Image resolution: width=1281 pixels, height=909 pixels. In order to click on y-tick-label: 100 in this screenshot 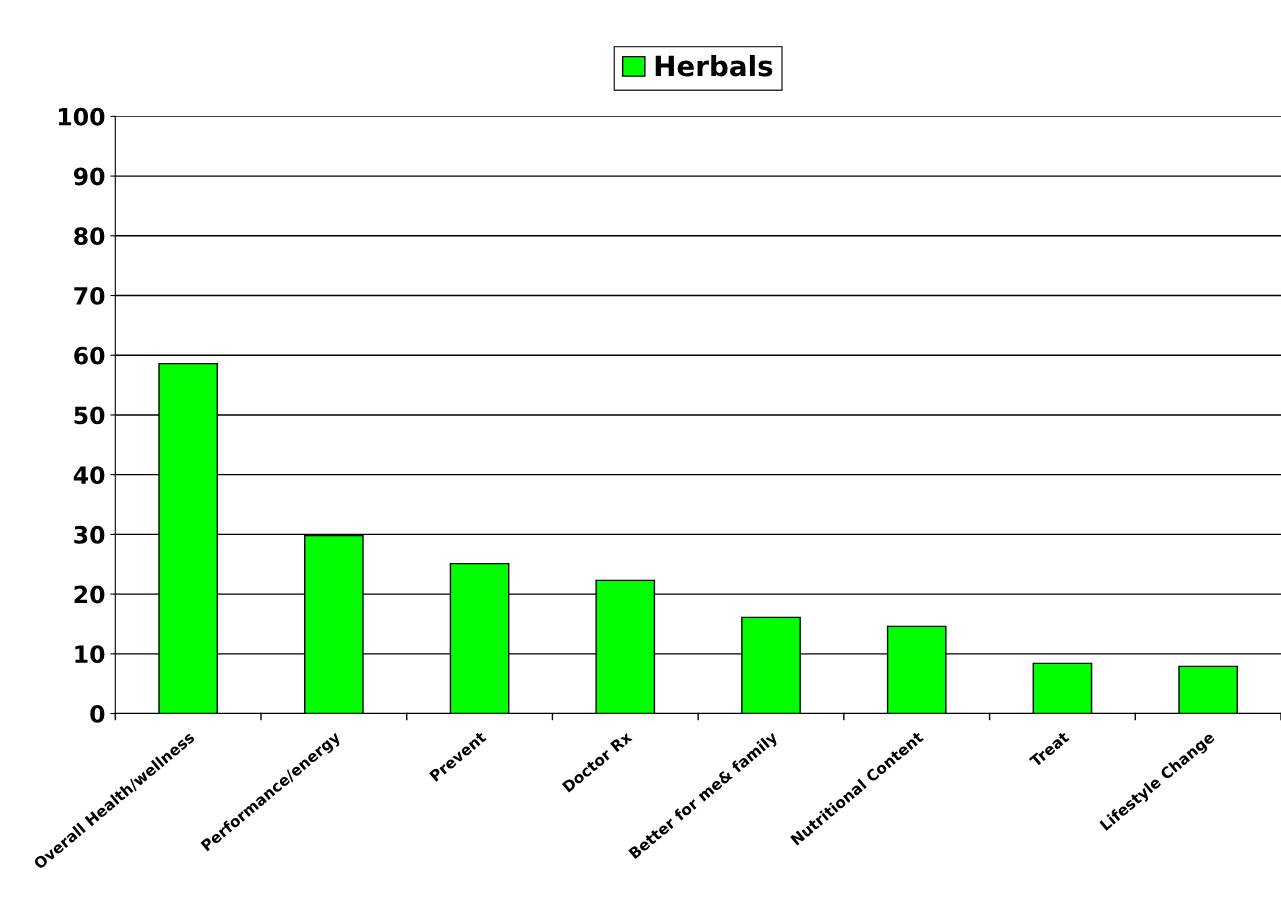, I will do `click(81, 116)`.